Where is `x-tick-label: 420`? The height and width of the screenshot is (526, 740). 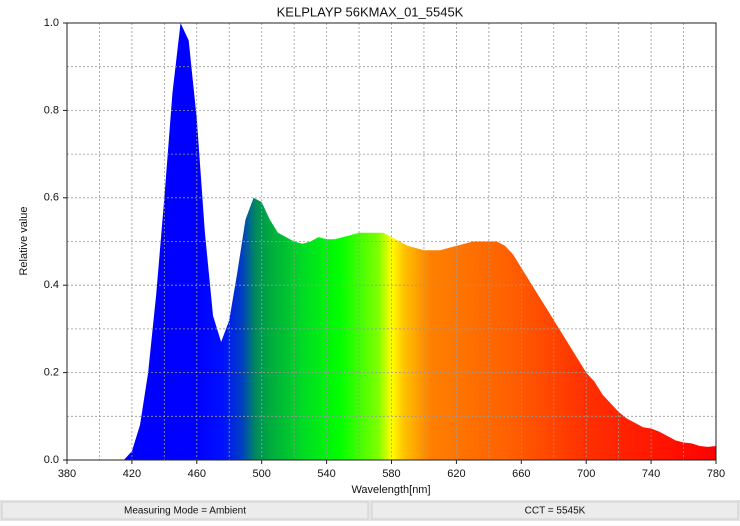
x-tick-label: 420 is located at coordinates (132, 474).